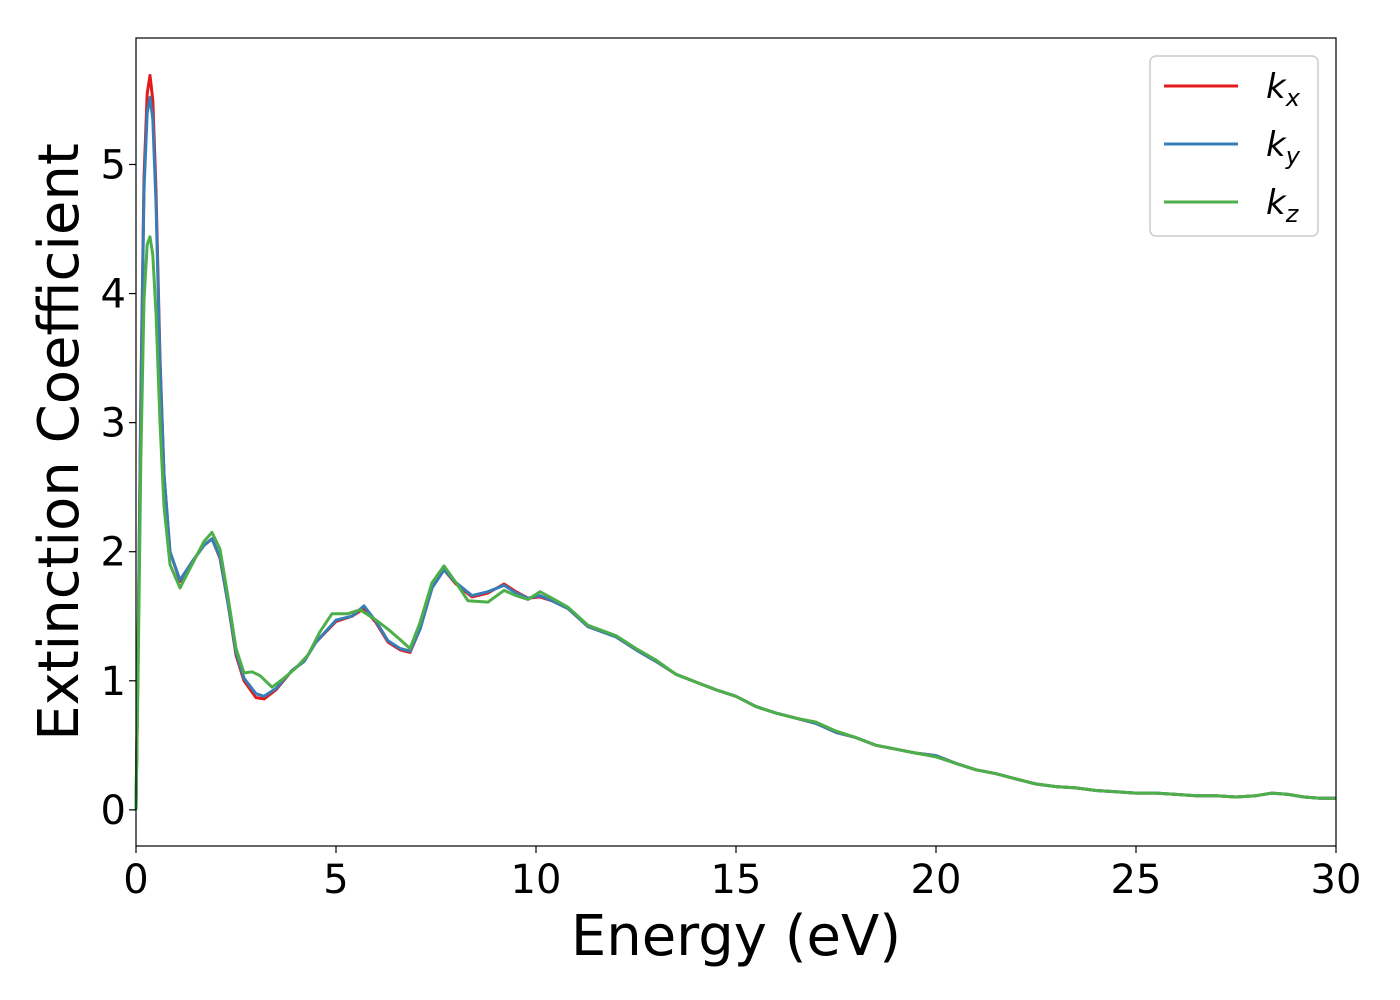  Describe the element at coordinates (113, 424) in the screenshot. I see `y-tick-label: 3` at that location.